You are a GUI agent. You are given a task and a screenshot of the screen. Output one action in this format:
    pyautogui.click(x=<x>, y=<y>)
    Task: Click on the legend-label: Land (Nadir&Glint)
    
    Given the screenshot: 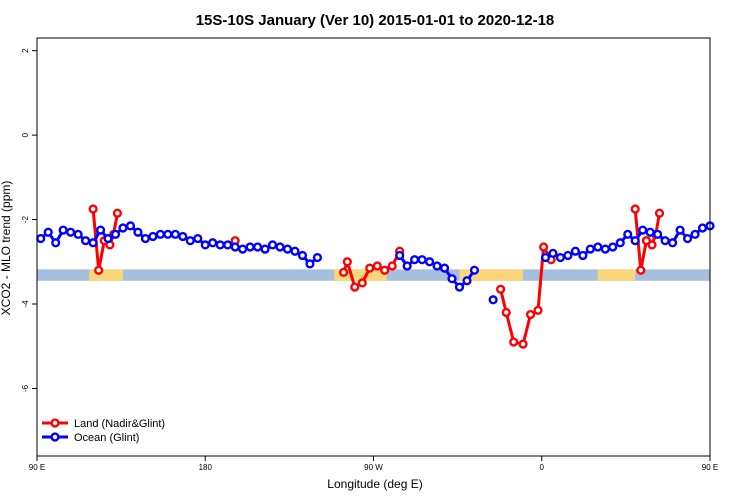 What is the action you would take?
    pyautogui.click(x=119, y=424)
    